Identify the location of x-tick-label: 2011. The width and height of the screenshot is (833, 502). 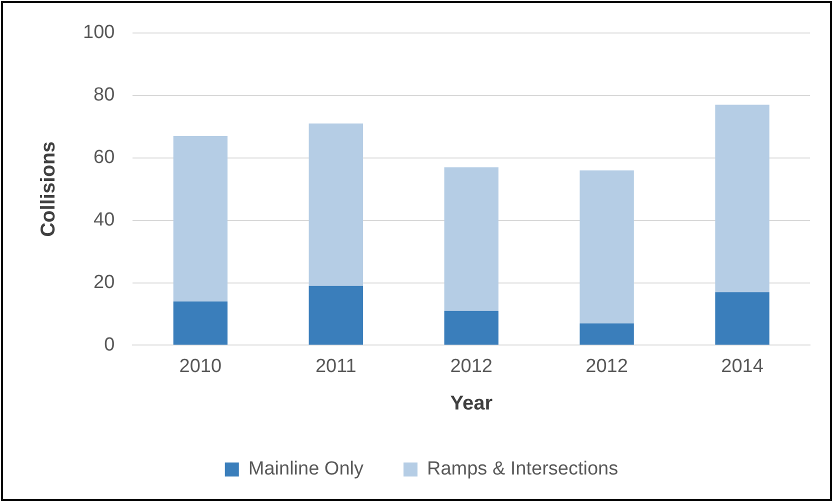
(335, 366).